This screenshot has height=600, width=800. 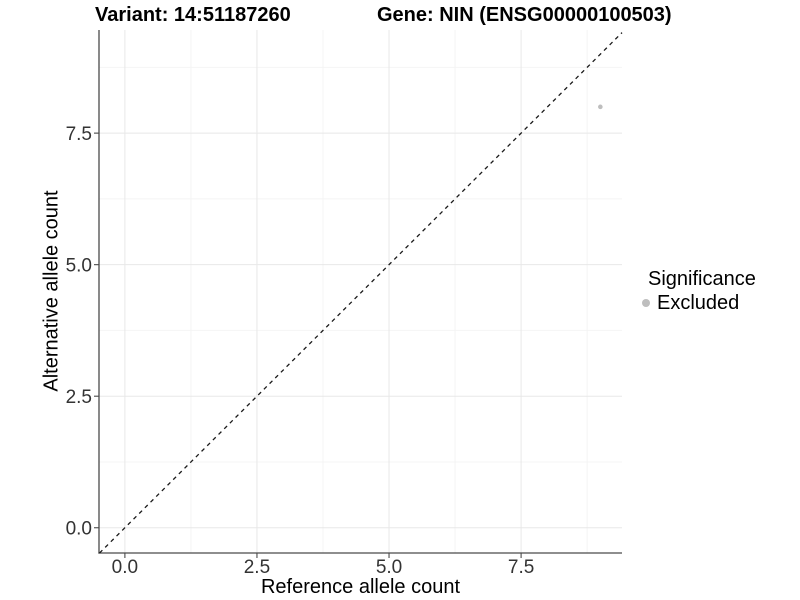 What do you see at coordinates (360, 587) in the screenshot?
I see `x-axis-title: Reference allele count` at bounding box center [360, 587].